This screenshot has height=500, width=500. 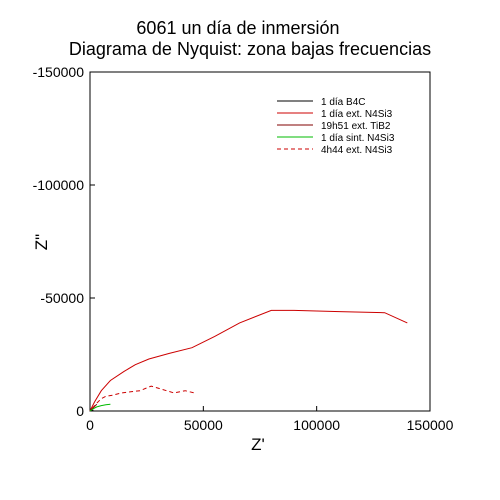 What do you see at coordinates (356, 126) in the screenshot?
I see `legend-label: 19h51 ext. TiB2` at bounding box center [356, 126].